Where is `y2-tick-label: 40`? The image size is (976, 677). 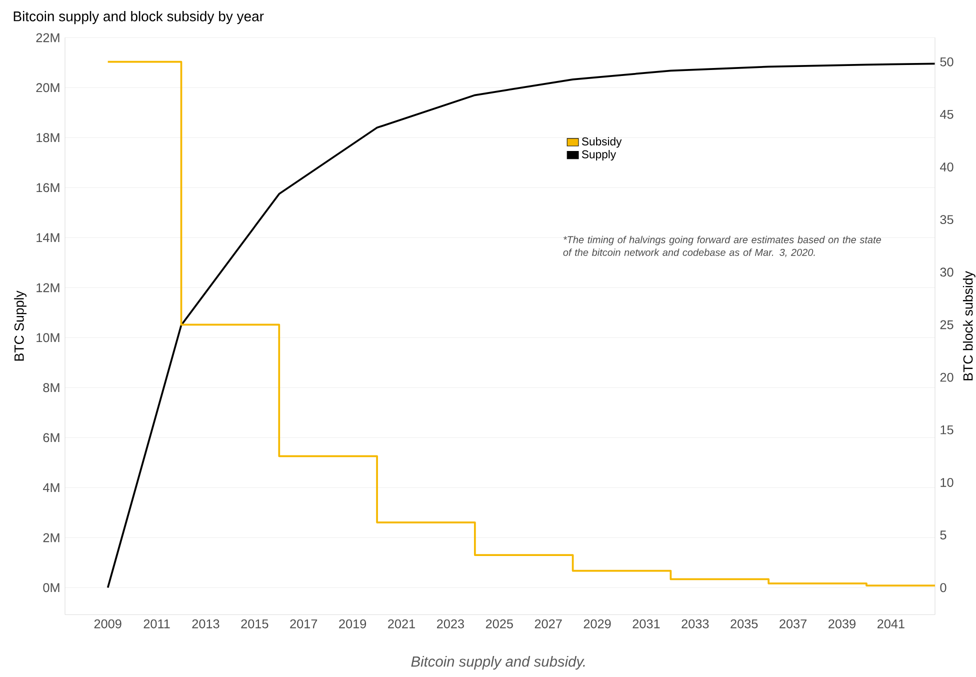
y2-tick-label: 40 is located at coordinates (947, 167).